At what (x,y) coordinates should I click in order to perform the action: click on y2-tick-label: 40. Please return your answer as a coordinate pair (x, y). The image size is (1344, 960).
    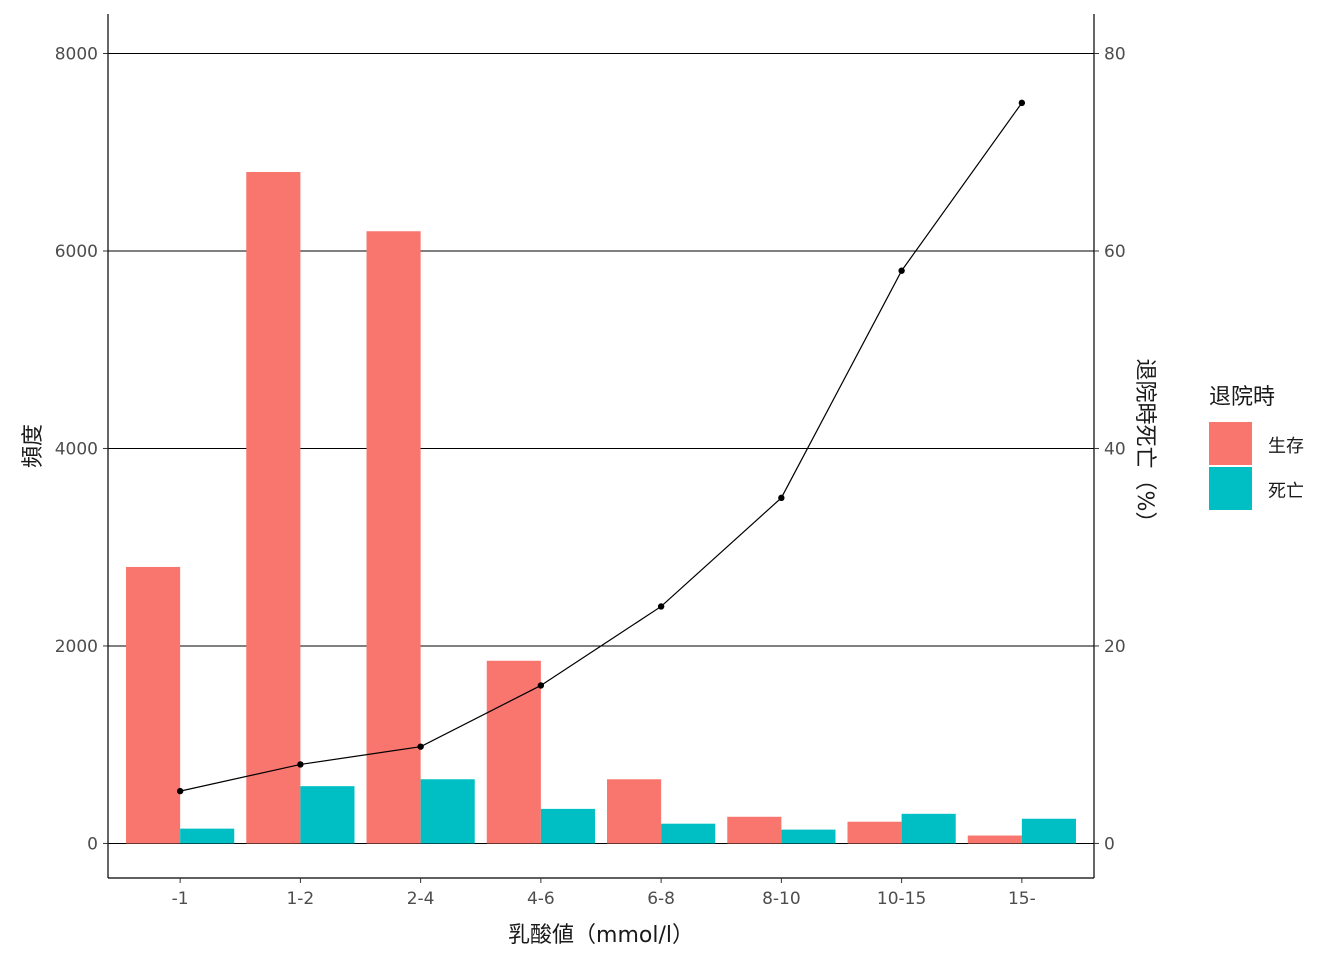
    Looking at the image, I should click on (1115, 449).